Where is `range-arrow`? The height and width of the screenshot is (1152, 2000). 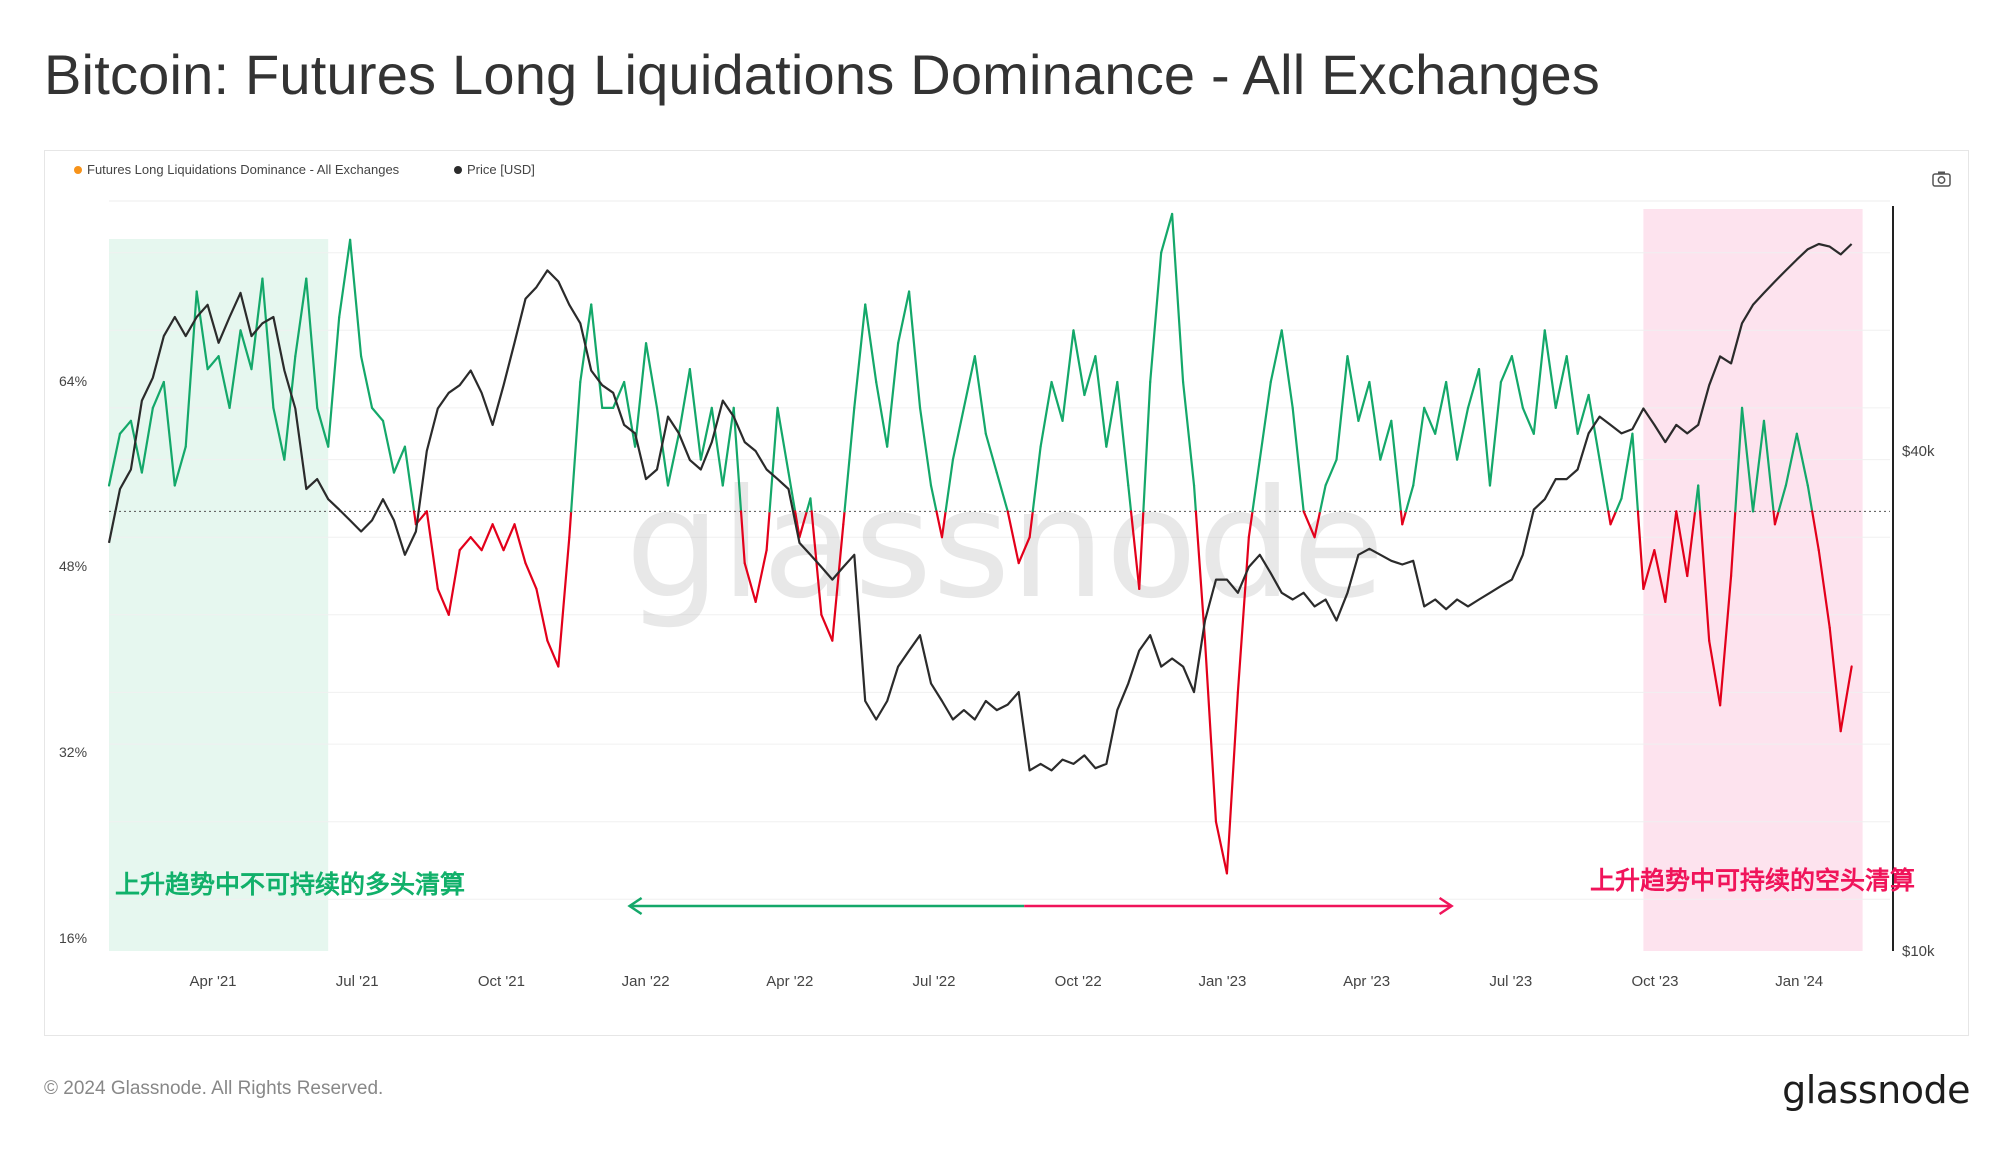
range-arrow is located at coordinates (1040, 906).